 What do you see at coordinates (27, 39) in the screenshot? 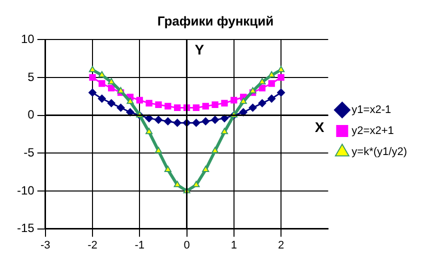
I see `y-tick-label: 10` at bounding box center [27, 39].